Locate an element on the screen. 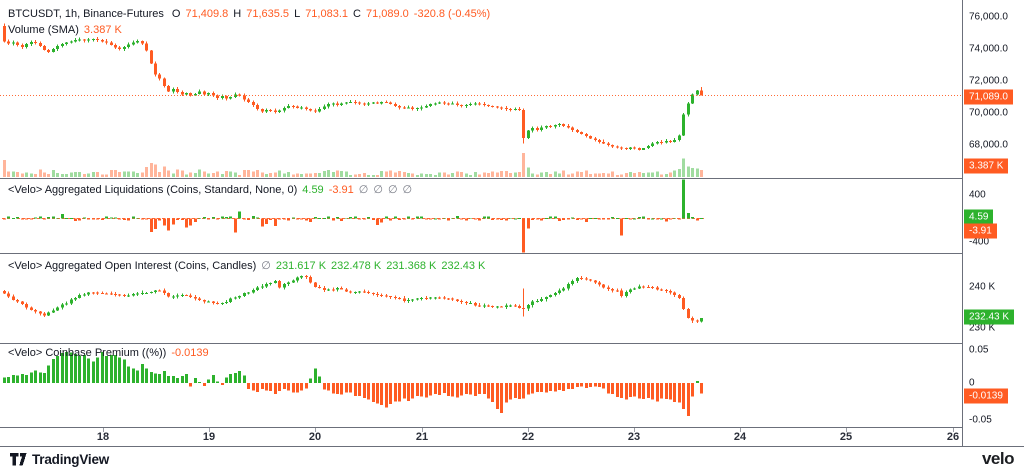 Image resolution: width=1024 pixels, height=473 pixels. liquidations-pane is located at coordinates (353, 203).